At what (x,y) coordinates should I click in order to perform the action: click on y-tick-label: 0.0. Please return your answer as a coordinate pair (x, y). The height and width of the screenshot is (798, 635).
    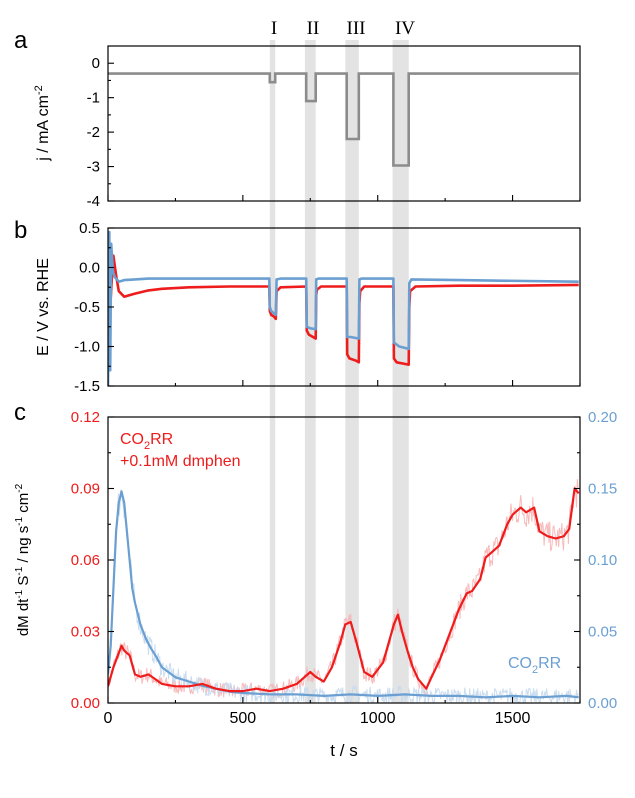
    Looking at the image, I should click on (89, 268).